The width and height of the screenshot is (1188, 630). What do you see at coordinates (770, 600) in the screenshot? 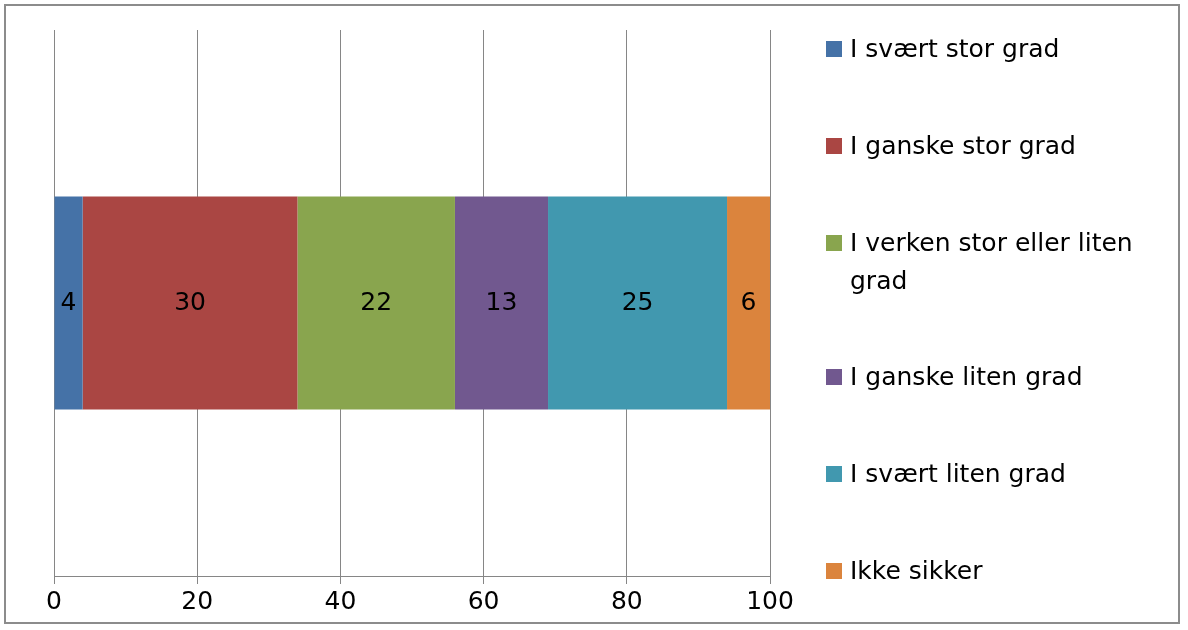
I see `x-tick-label: 100` at bounding box center [770, 600].